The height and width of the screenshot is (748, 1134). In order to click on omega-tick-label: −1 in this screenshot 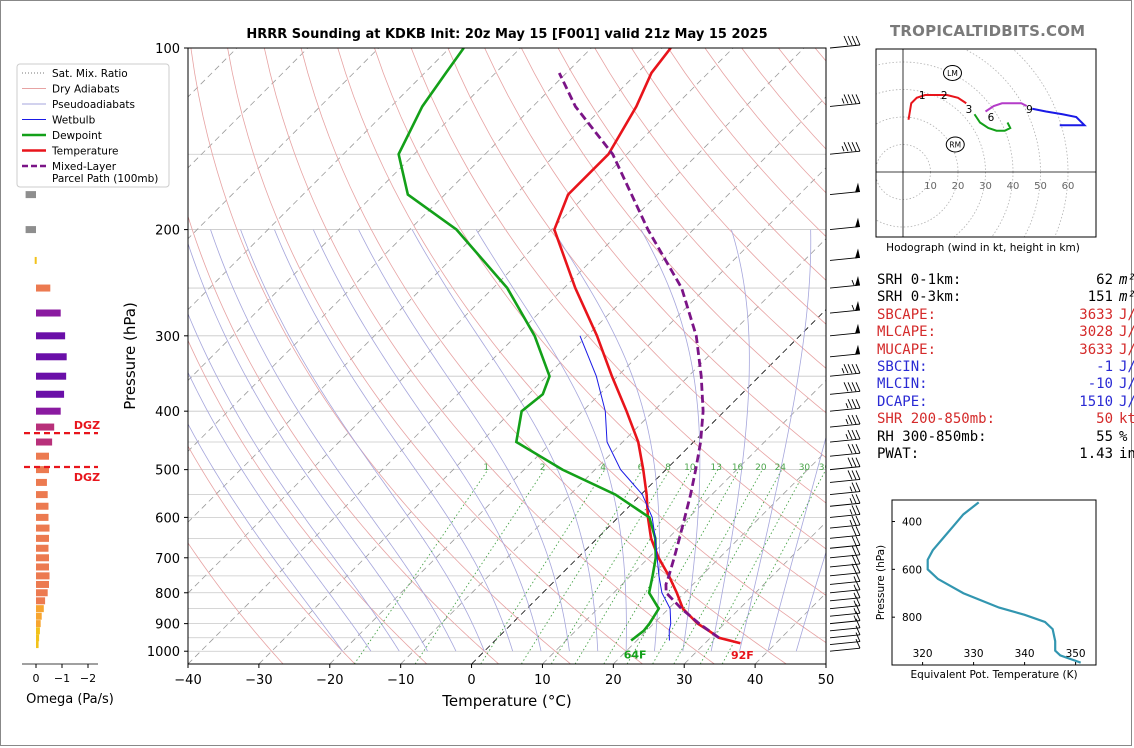, I will do `click(62, 678)`.